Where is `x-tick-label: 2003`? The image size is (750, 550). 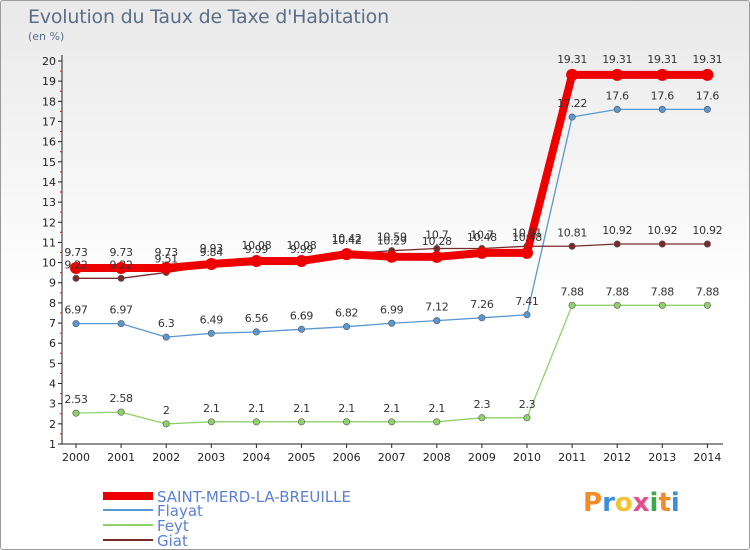
x-tick-label: 2003 is located at coordinates (211, 457).